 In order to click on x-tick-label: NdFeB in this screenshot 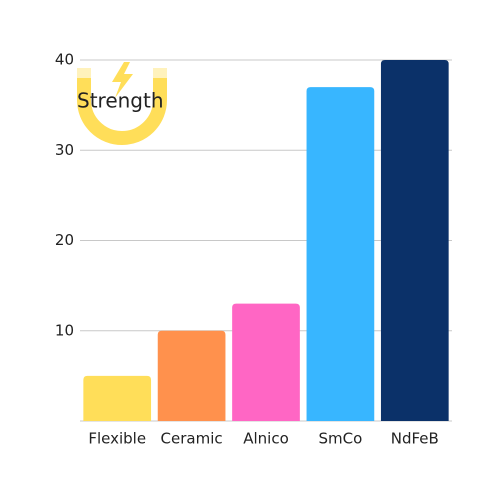, I will do `click(415, 439)`.